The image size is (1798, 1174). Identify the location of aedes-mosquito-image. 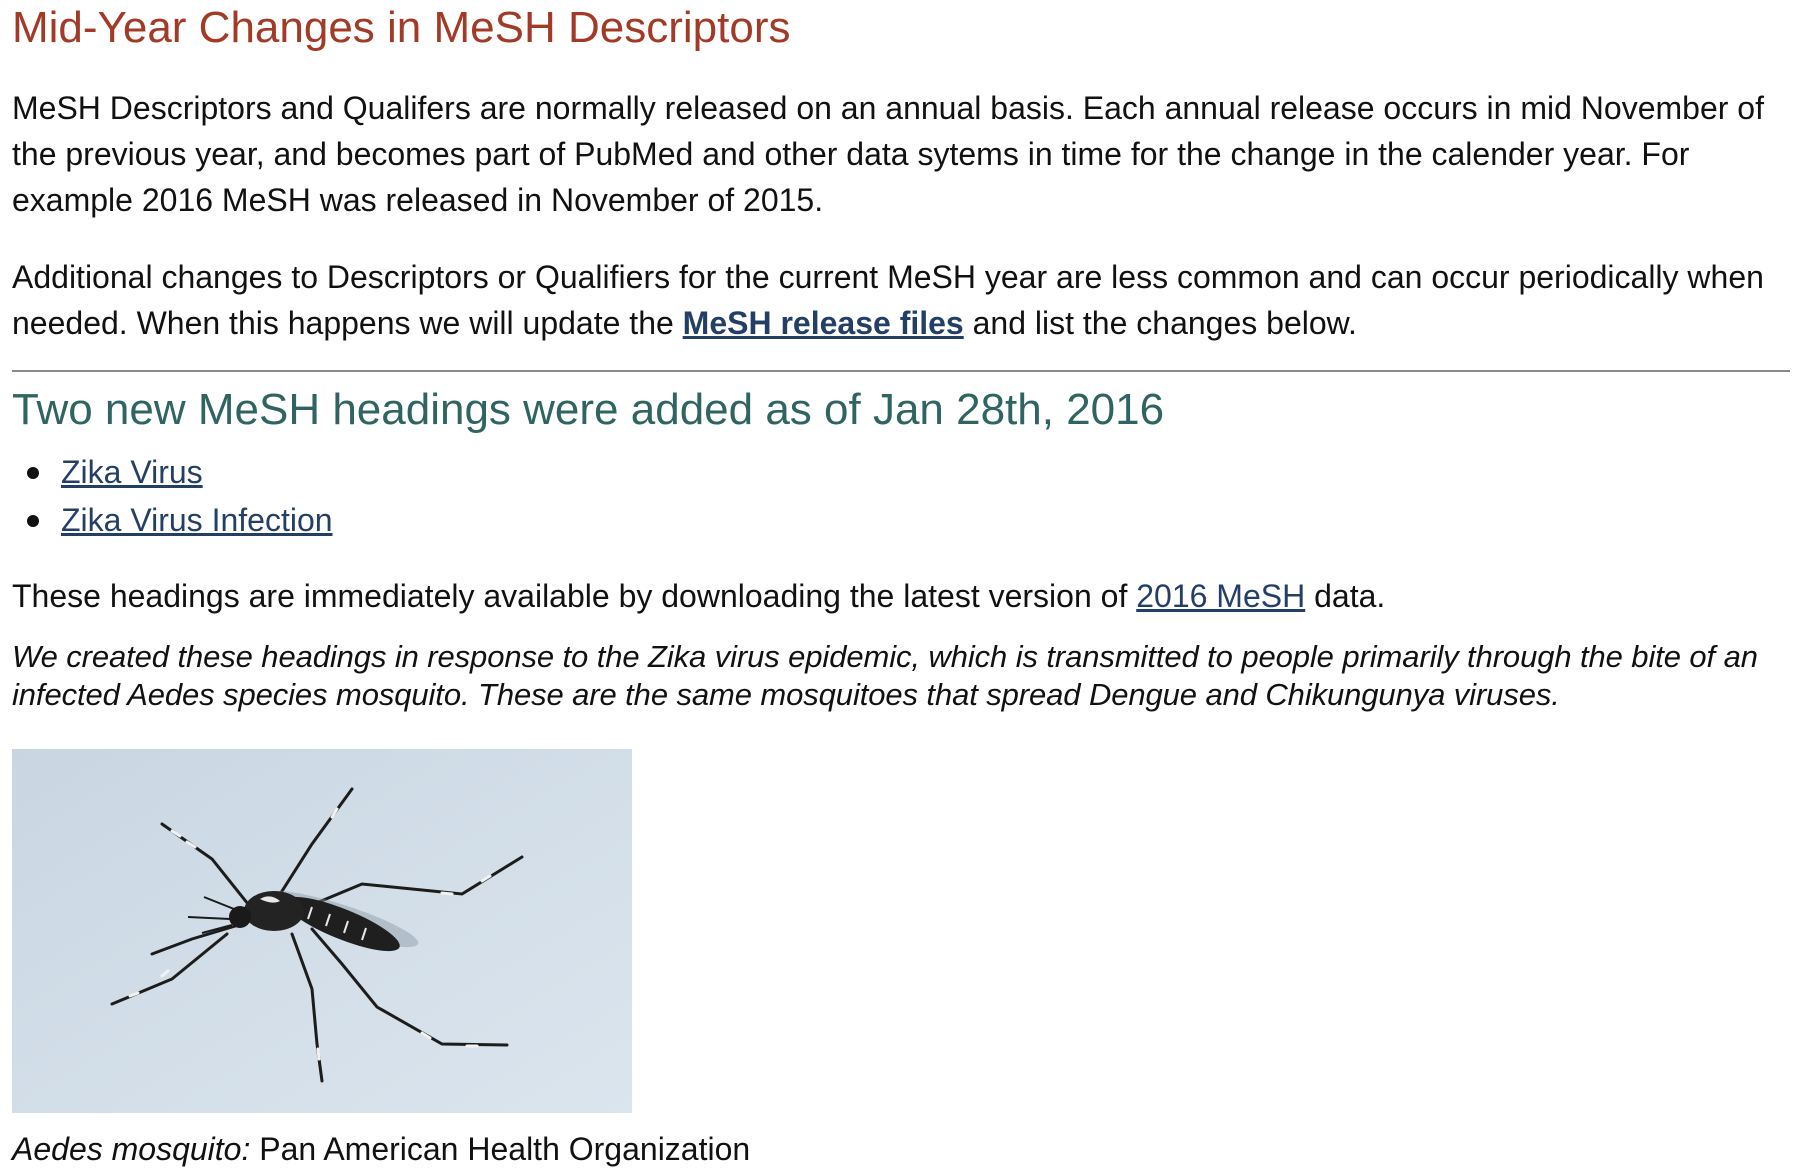
(322, 931).